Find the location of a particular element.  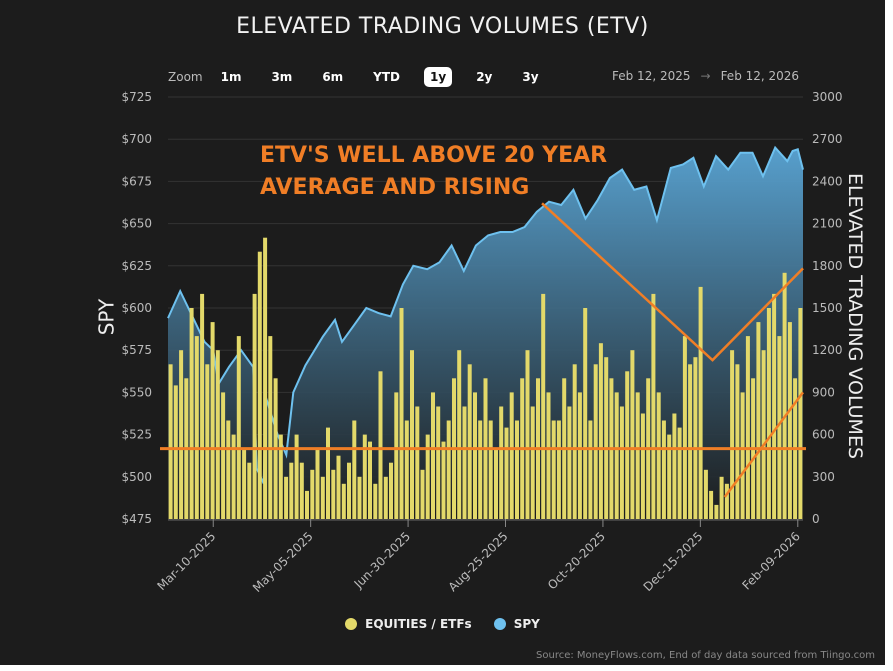

date-range: Feb 12, 2025 → Feb 12, 2026 is located at coordinates (705, 76).